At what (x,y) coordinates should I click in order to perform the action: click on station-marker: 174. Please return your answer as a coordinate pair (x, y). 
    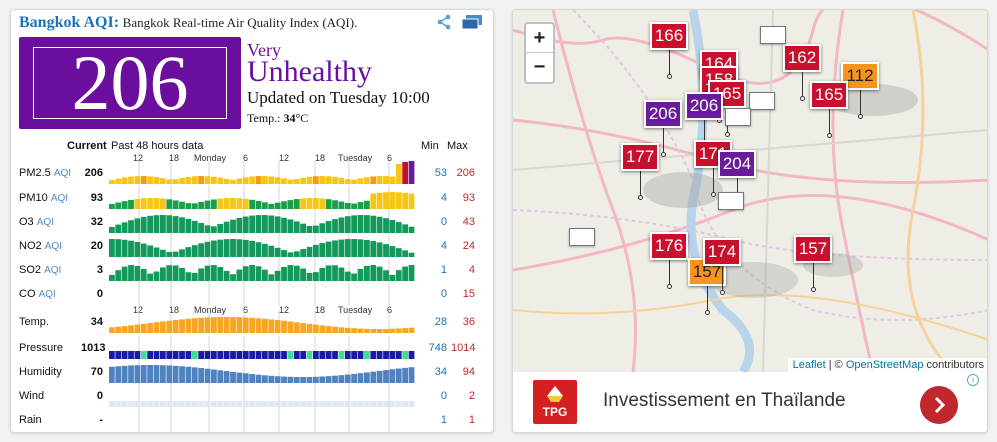
    Looking at the image, I should click on (722, 252).